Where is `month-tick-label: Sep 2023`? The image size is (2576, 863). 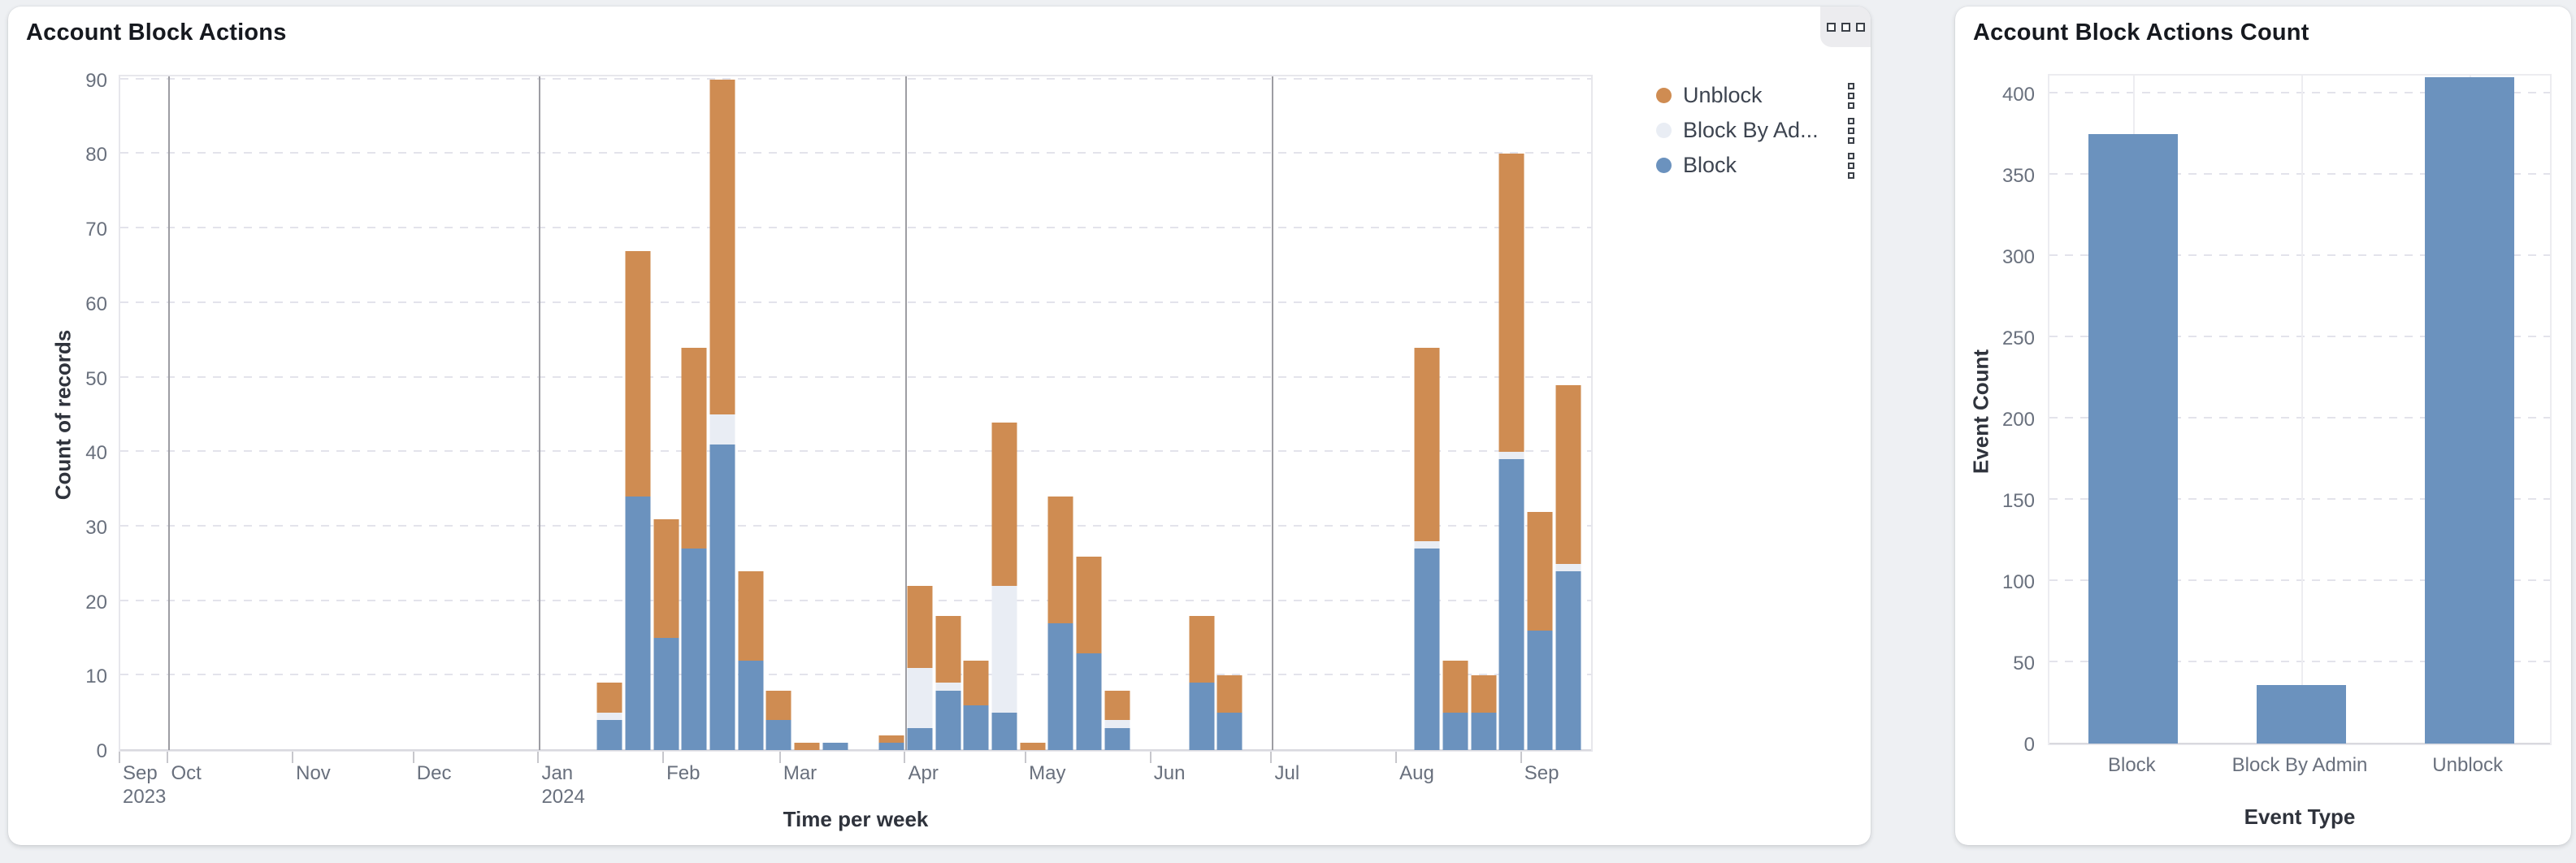 month-tick-label: Sep 2023 is located at coordinates (145, 785).